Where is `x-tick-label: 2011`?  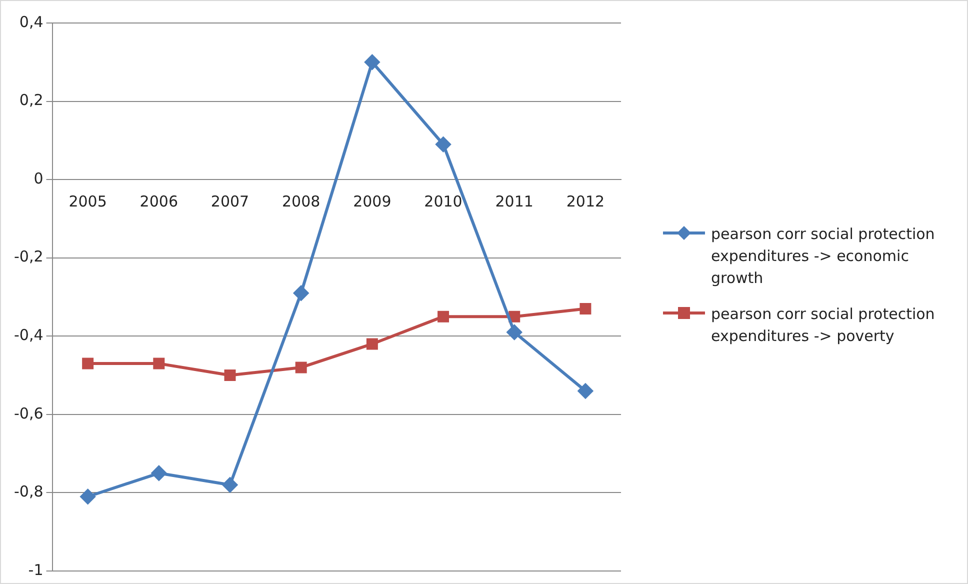 x-tick-label: 2011 is located at coordinates (514, 201).